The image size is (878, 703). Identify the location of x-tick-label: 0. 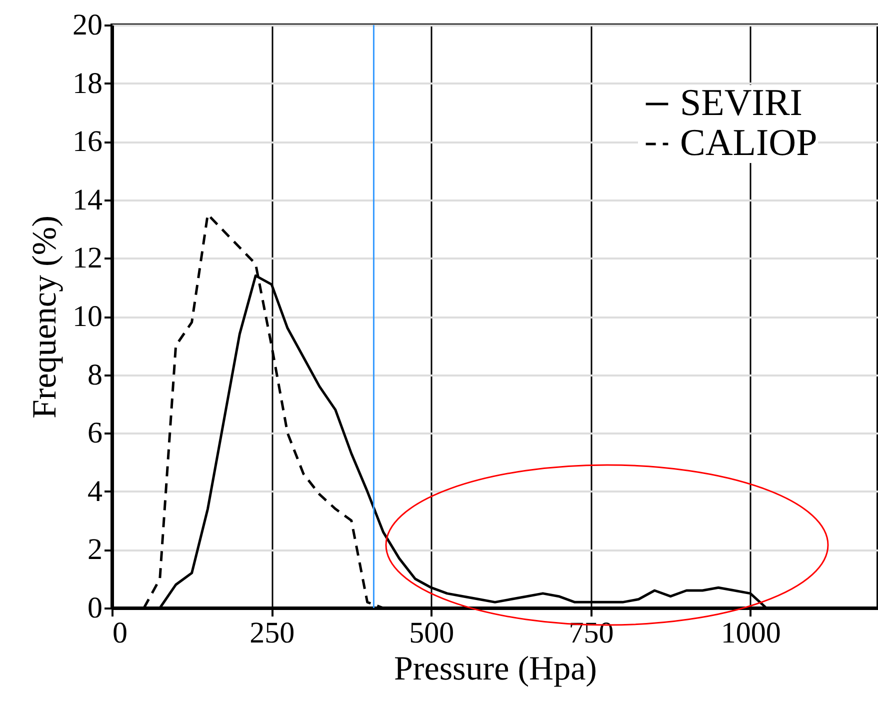
(120, 633).